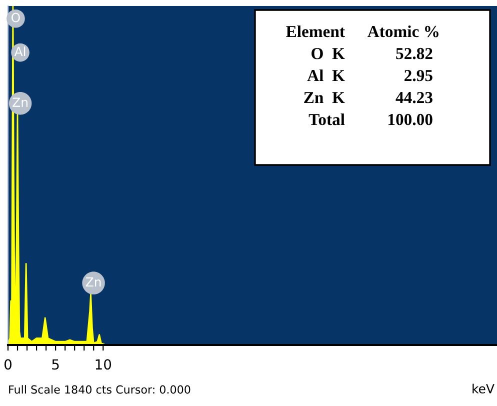  Describe the element at coordinates (483, 389) in the screenshot. I see `x-axis-title: keV` at that location.